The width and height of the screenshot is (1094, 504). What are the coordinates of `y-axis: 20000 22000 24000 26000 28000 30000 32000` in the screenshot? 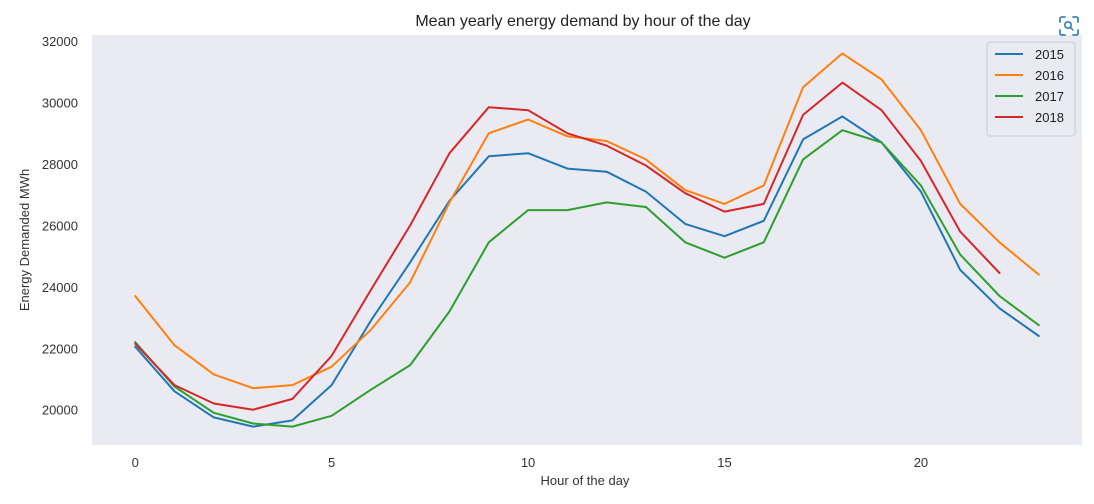 It's located at (60, 226).